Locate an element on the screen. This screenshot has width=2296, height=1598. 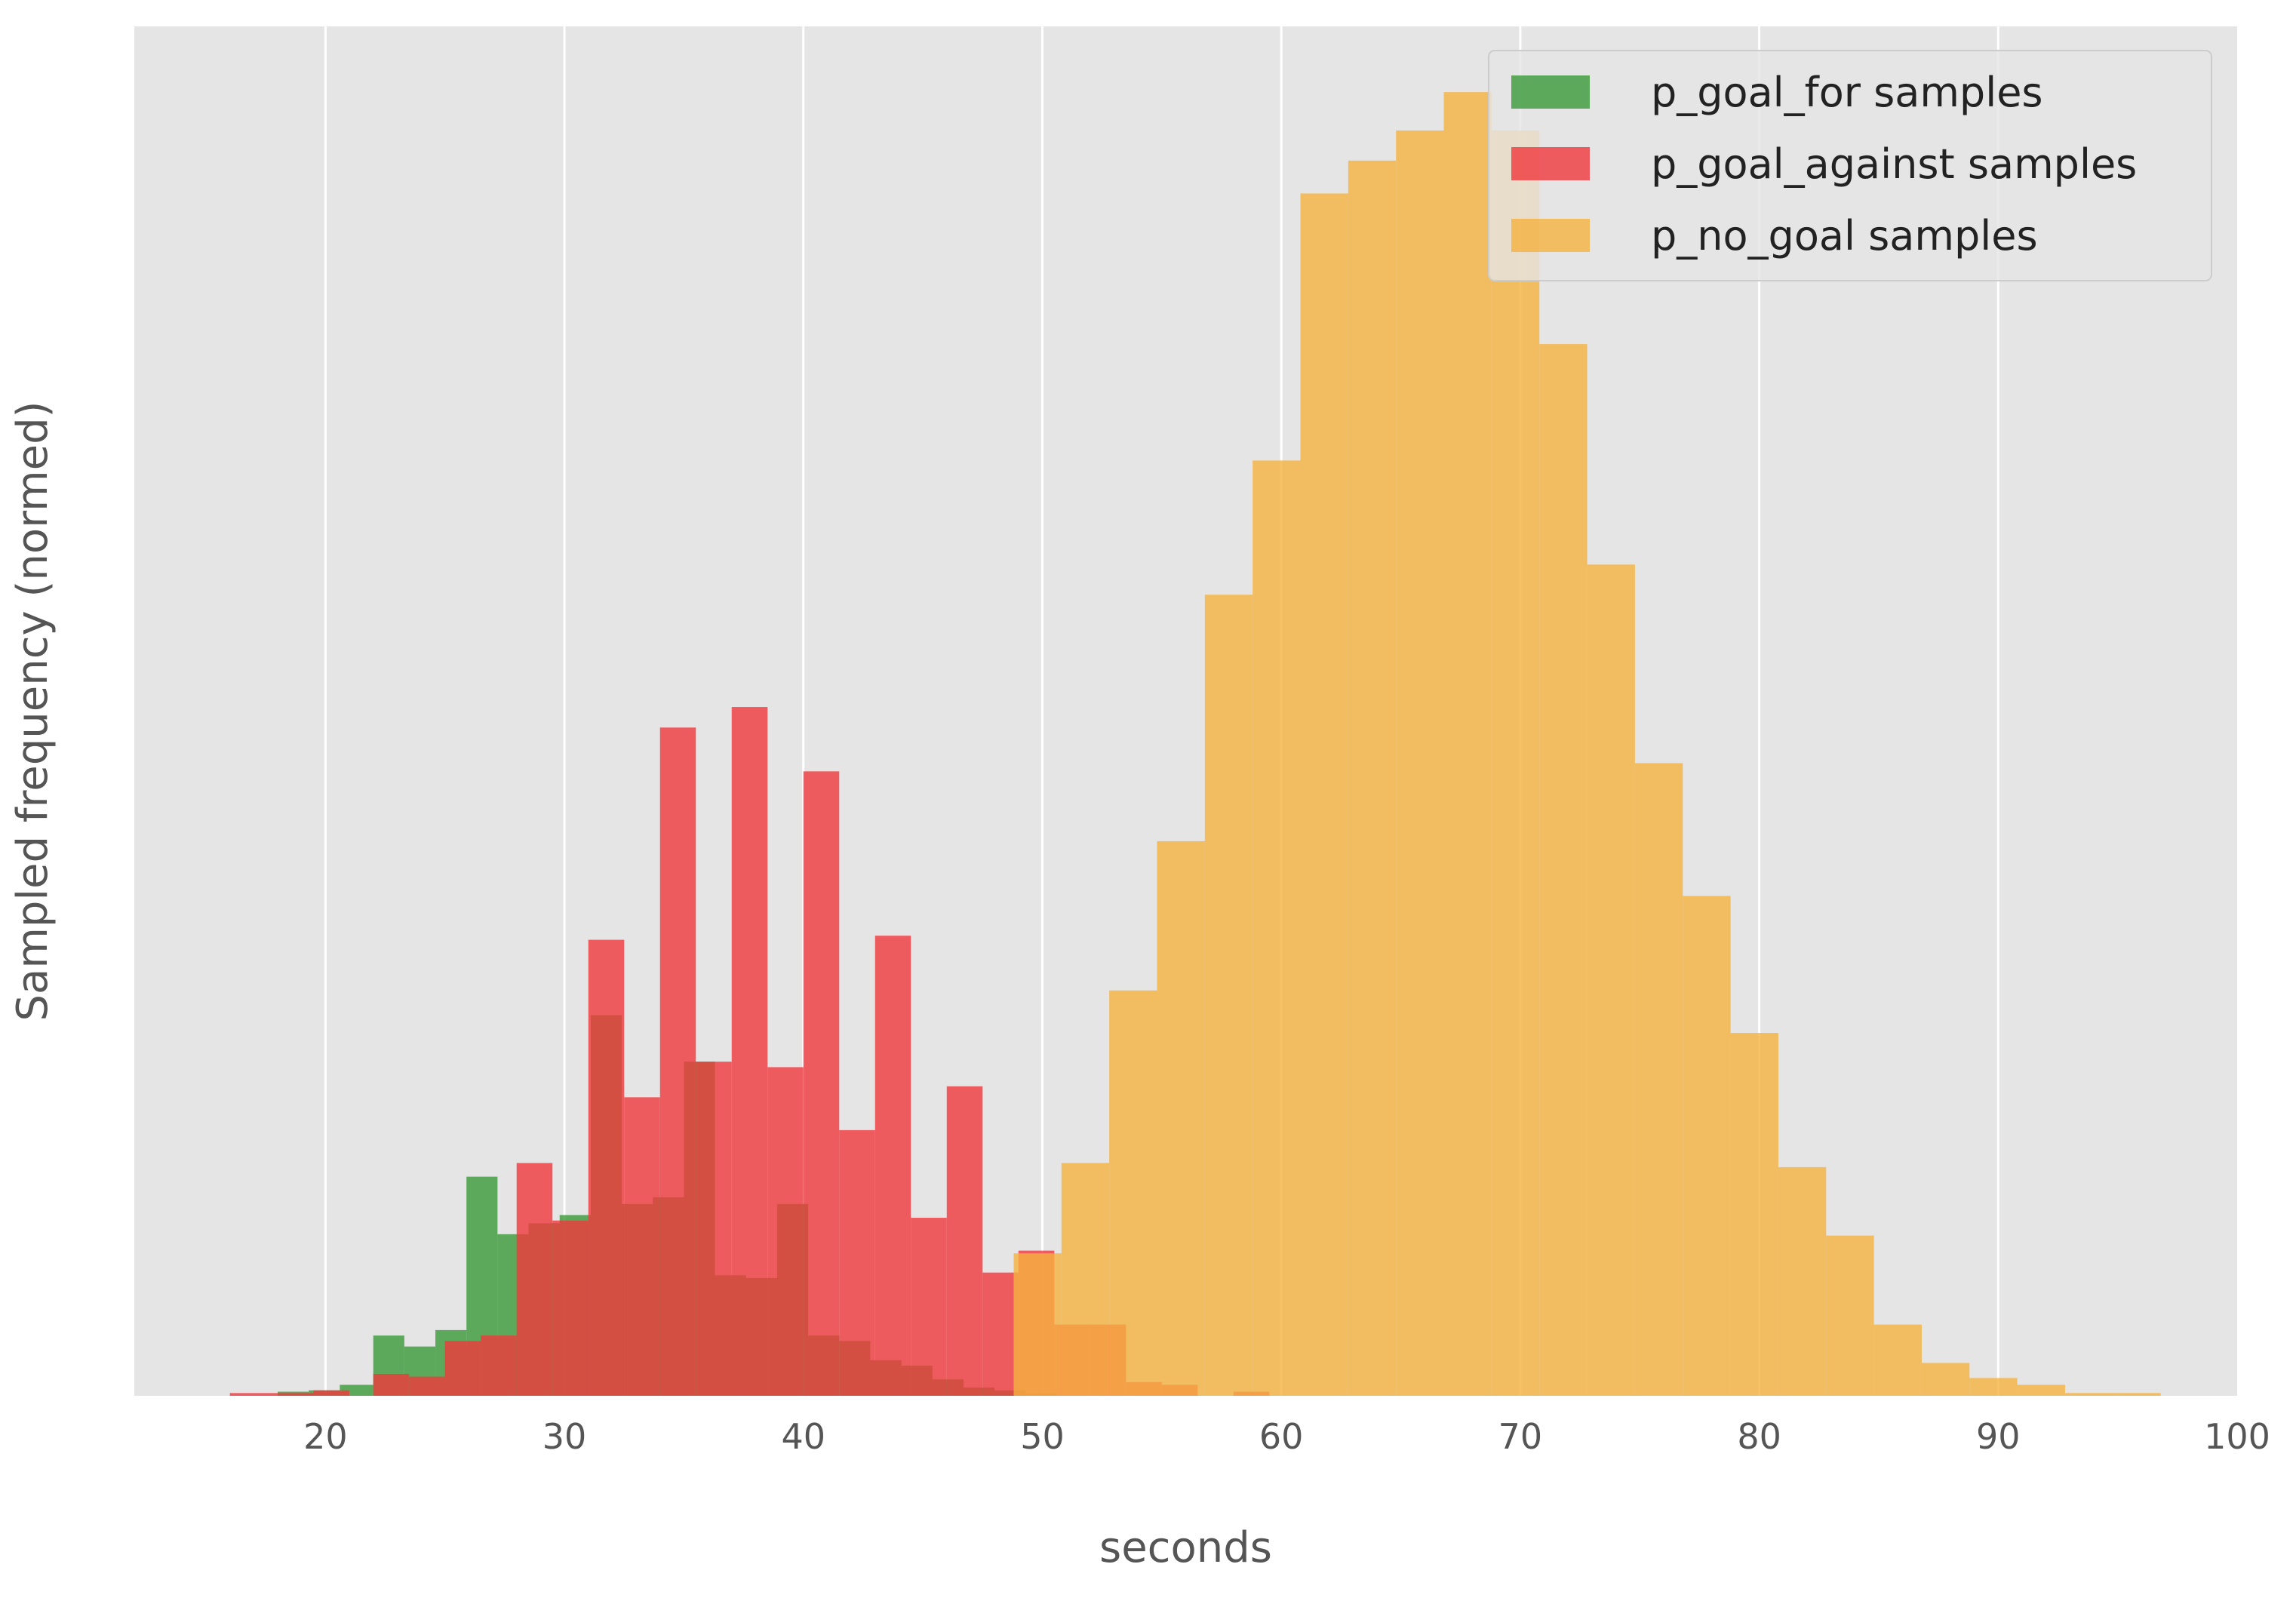
legend-label: p_no_goal samples is located at coordinates (1845, 236).